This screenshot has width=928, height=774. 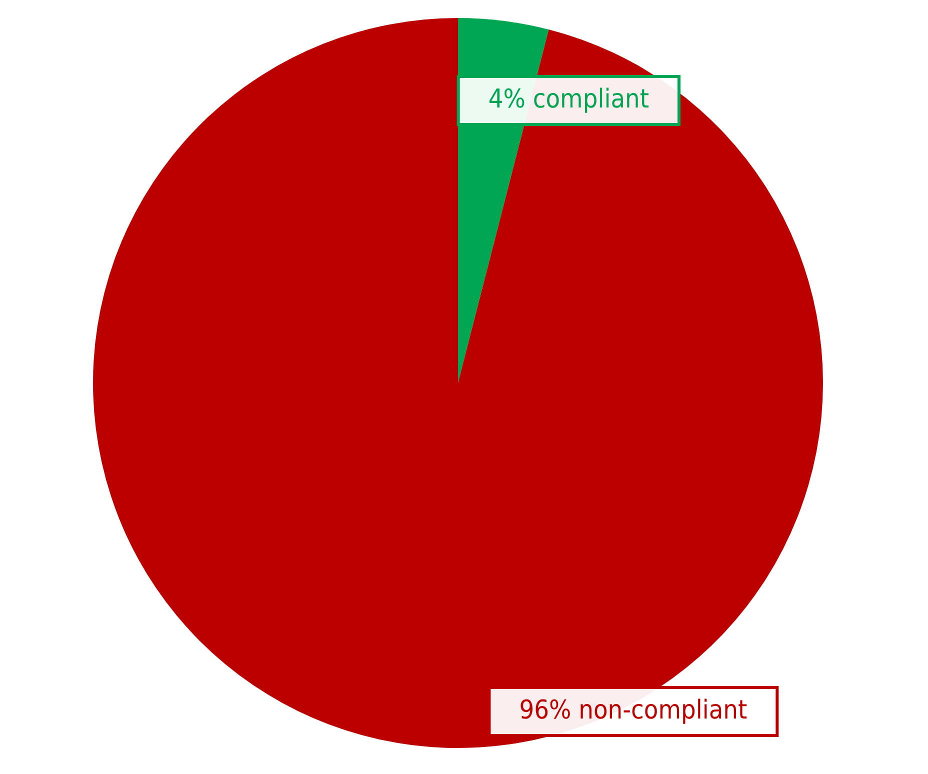 What do you see at coordinates (591, 99) in the screenshot?
I see `slice-label: compliant` at bounding box center [591, 99].